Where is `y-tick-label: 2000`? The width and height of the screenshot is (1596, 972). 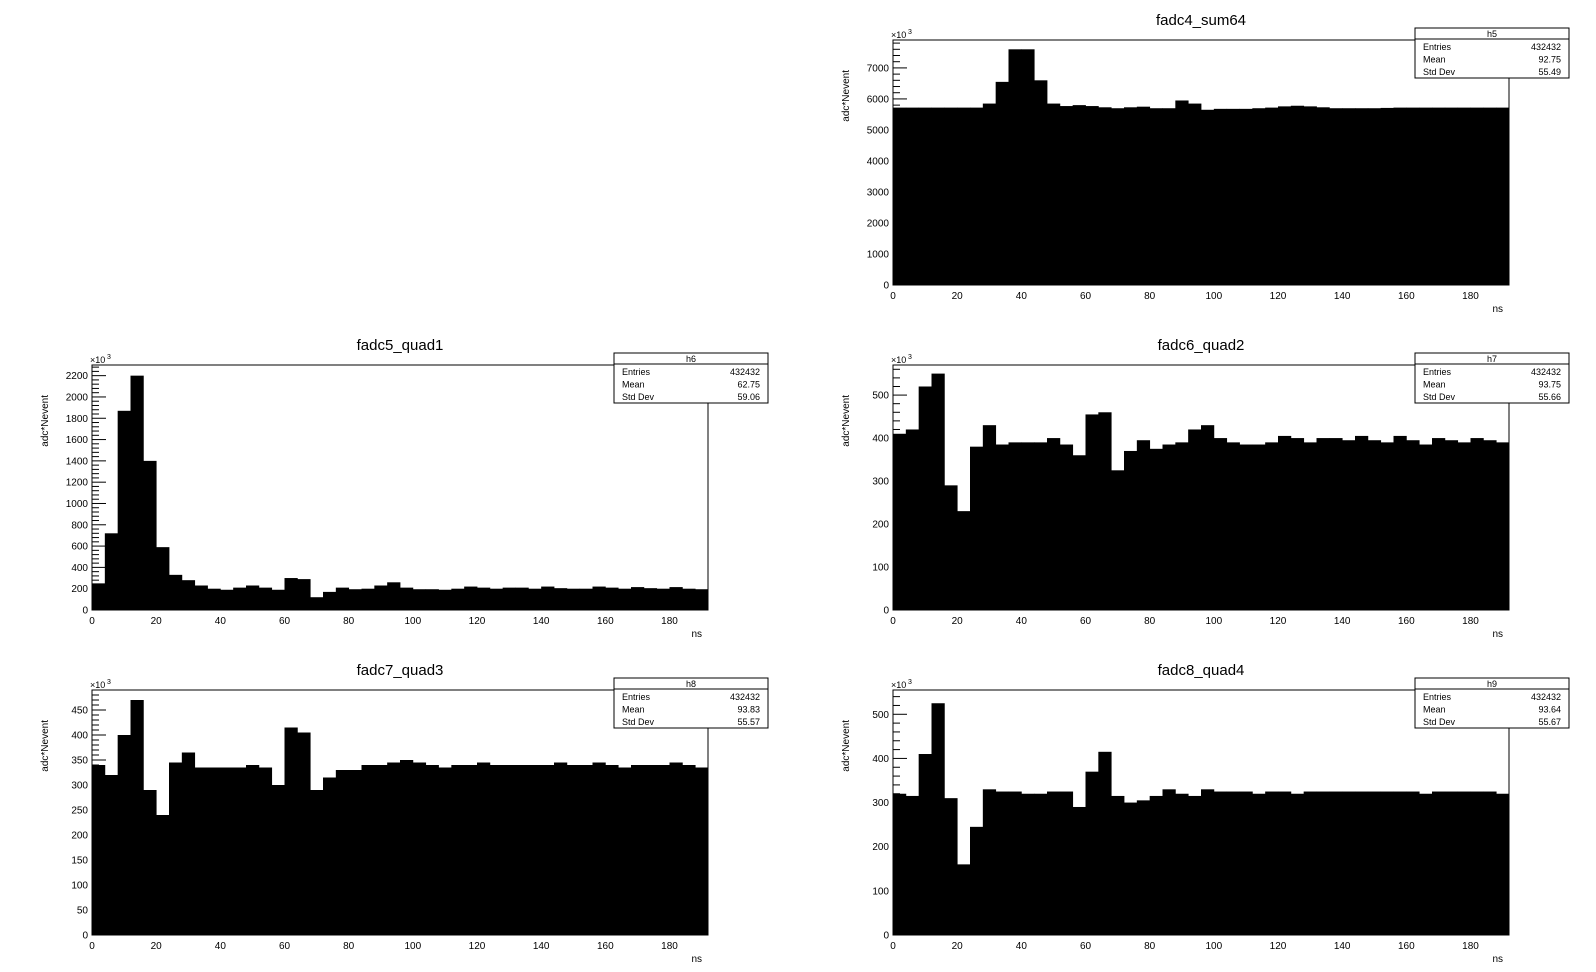 y-tick-label: 2000 is located at coordinates (77, 397).